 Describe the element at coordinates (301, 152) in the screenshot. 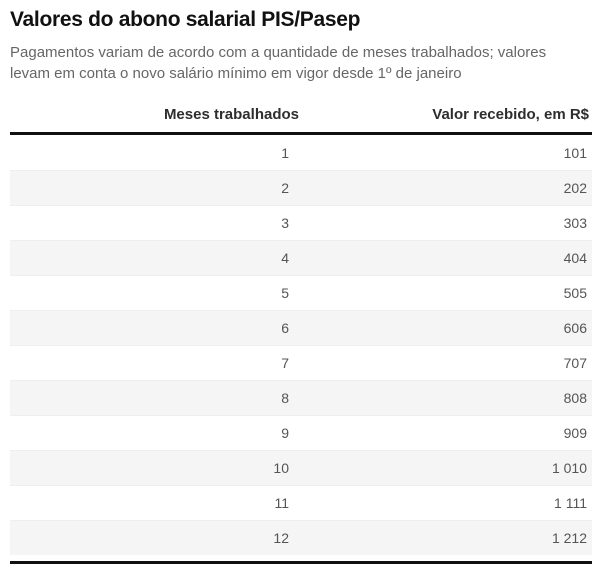

I see `table-row: 1 101` at that location.